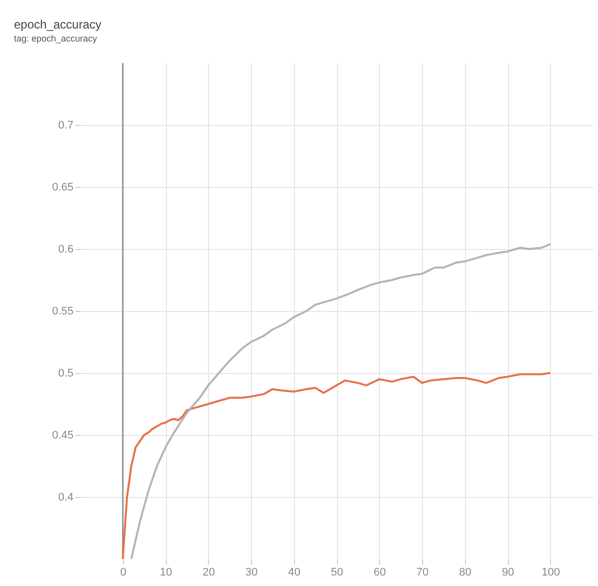 The image size is (598, 586). Describe the element at coordinates (422, 572) in the screenshot. I see `x-tick-label: 70` at that location.